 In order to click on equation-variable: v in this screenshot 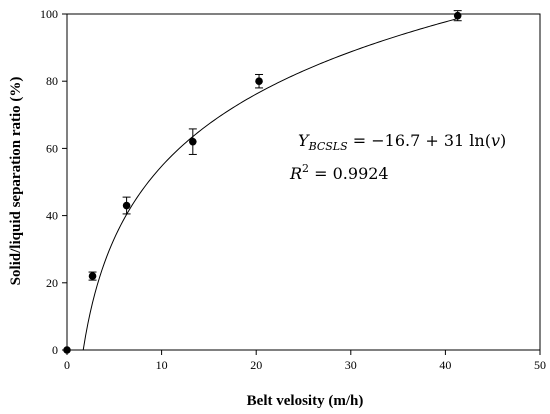, I will do `click(495, 140)`.